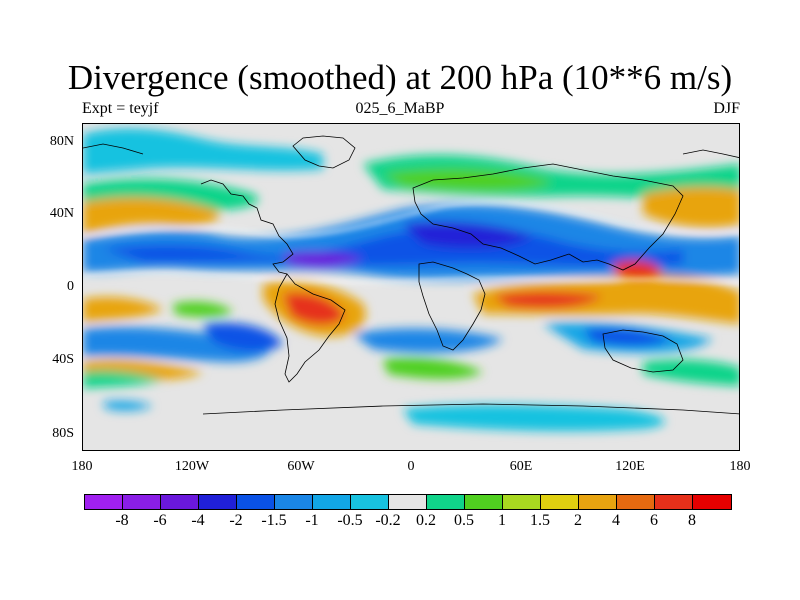 This screenshot has height=600, width=800. What do you see at coordinates (654, 520) in the screenshot?
I see `colorbar-label: 6` at bounding box center [654, 520].